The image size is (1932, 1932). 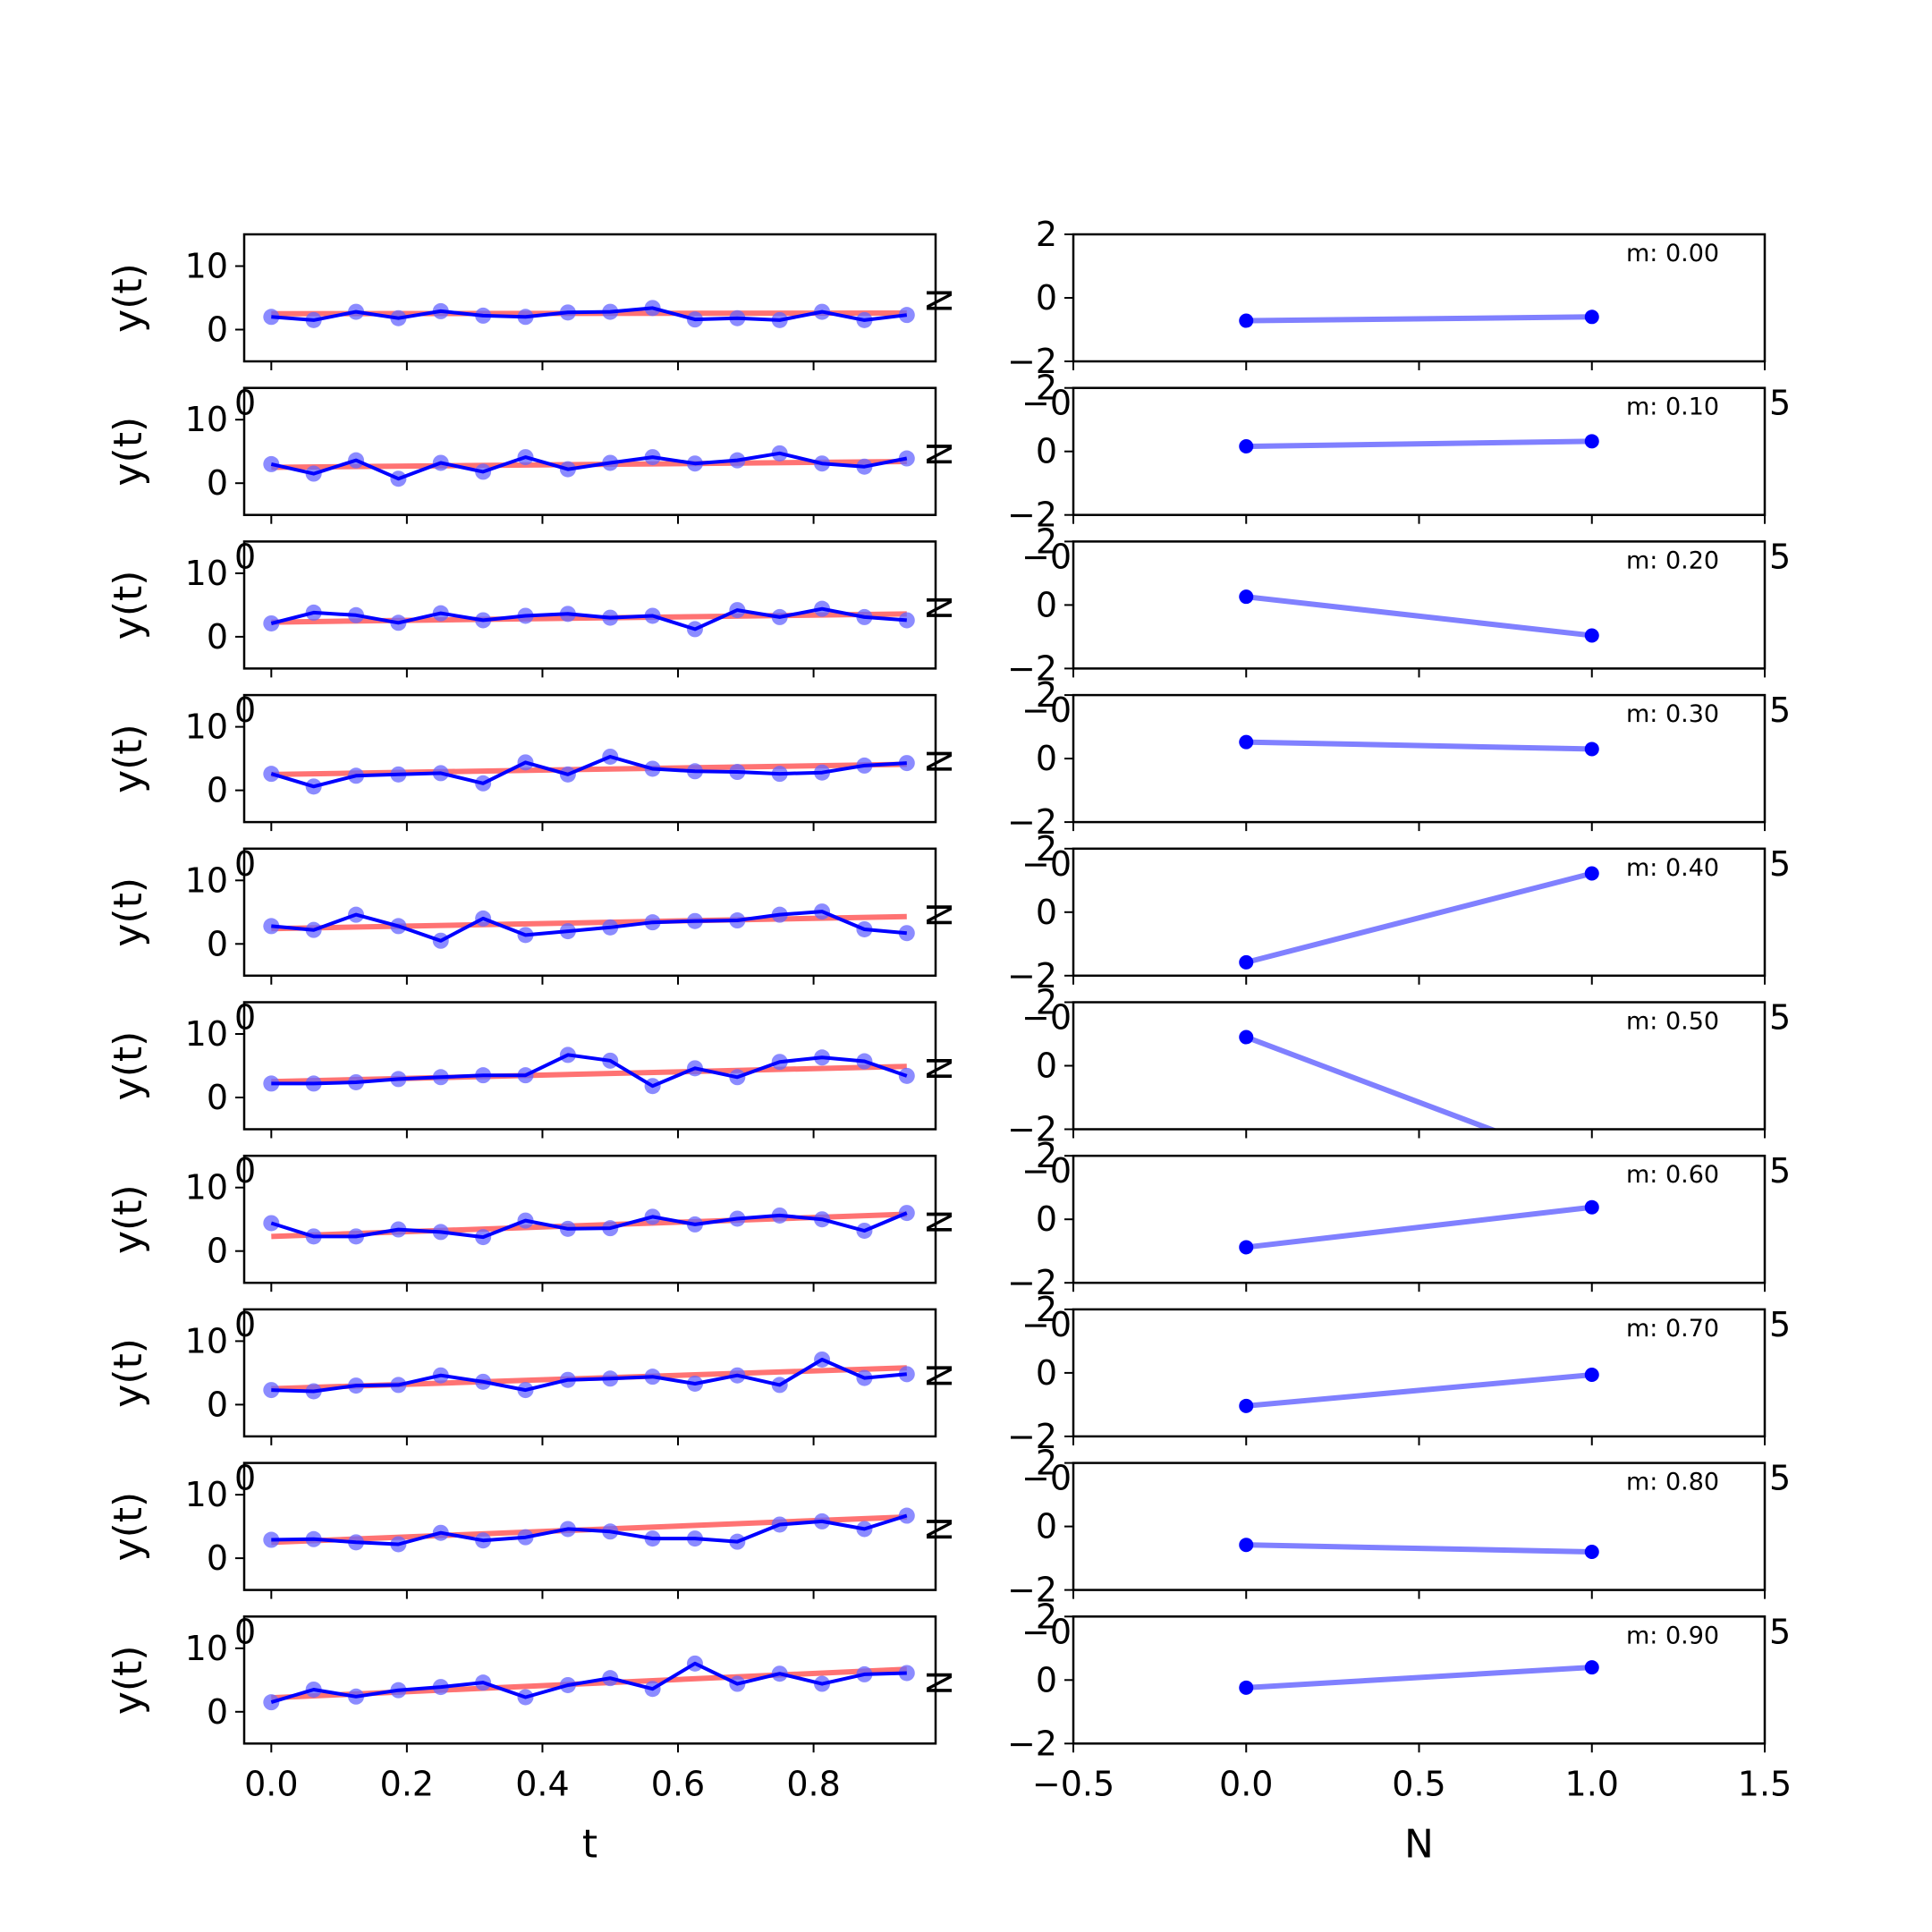 I want to click on fit-line, so click(x=589, y=922).